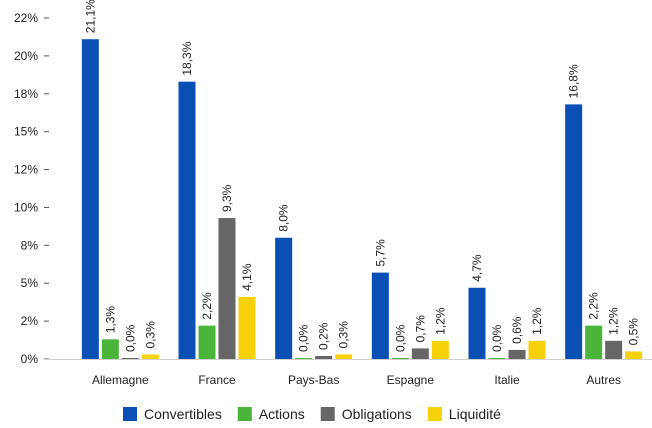  I want to click on bar-liquidité-autres, so click(634, 355).